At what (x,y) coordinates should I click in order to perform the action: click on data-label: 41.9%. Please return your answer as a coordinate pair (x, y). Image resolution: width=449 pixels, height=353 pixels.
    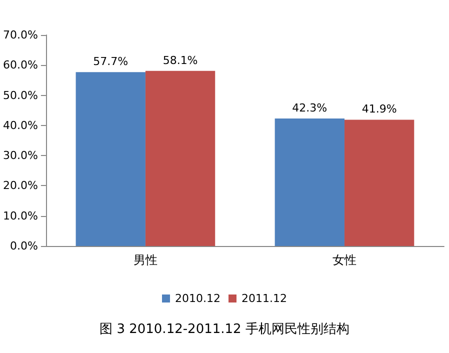
    Looking at the image, I should click on (379, 109).